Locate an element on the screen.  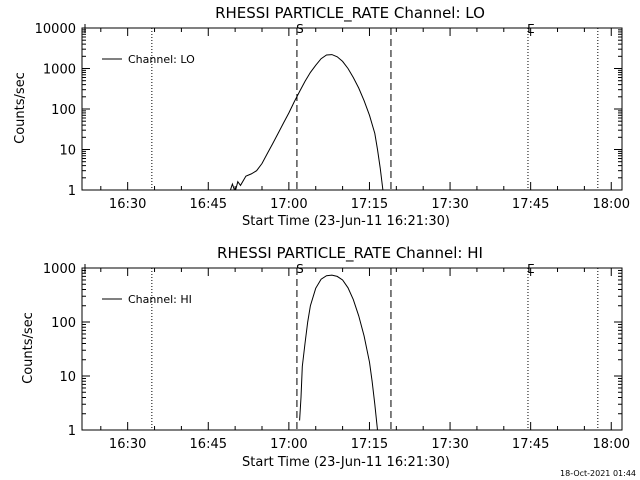
y-axis-label-hi: Counts/sec is located at coordinates (28, 348).